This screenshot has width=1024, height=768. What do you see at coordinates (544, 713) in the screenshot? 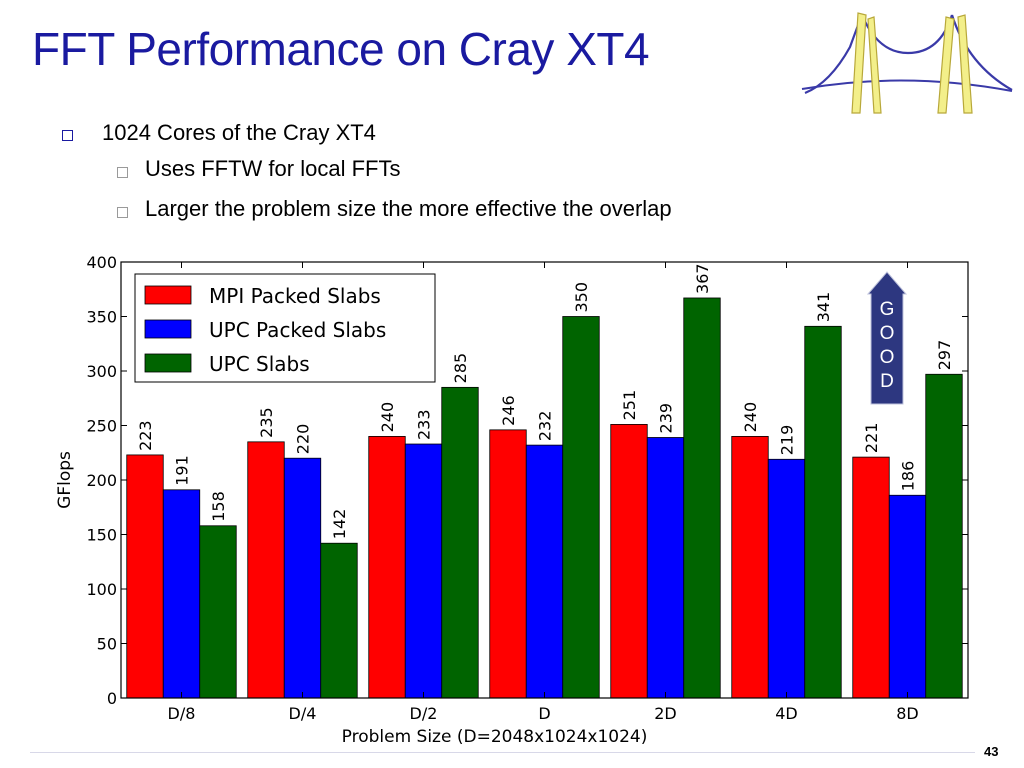
I see `x-tick-label: D` at bounding box center [544, 713].